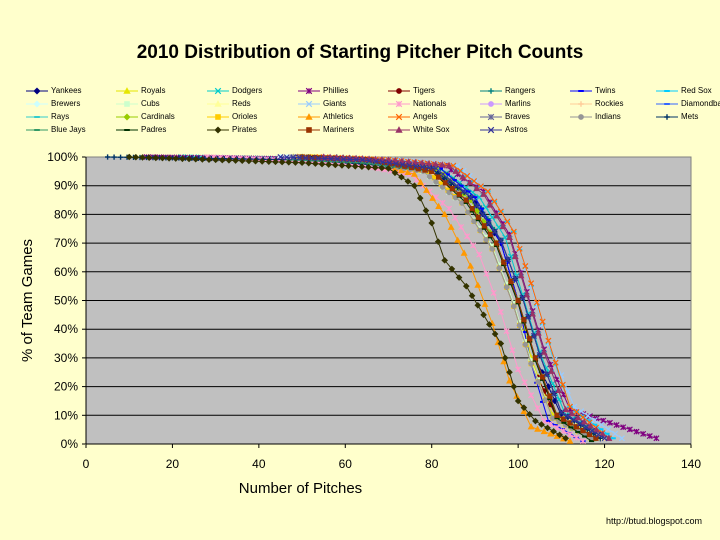 The width and height of the screenshot is (720, 540). What do you see at coordinates (241, 103) in the screenshot?
I see `legend-label: Reds` at bounding box center [241, 103].